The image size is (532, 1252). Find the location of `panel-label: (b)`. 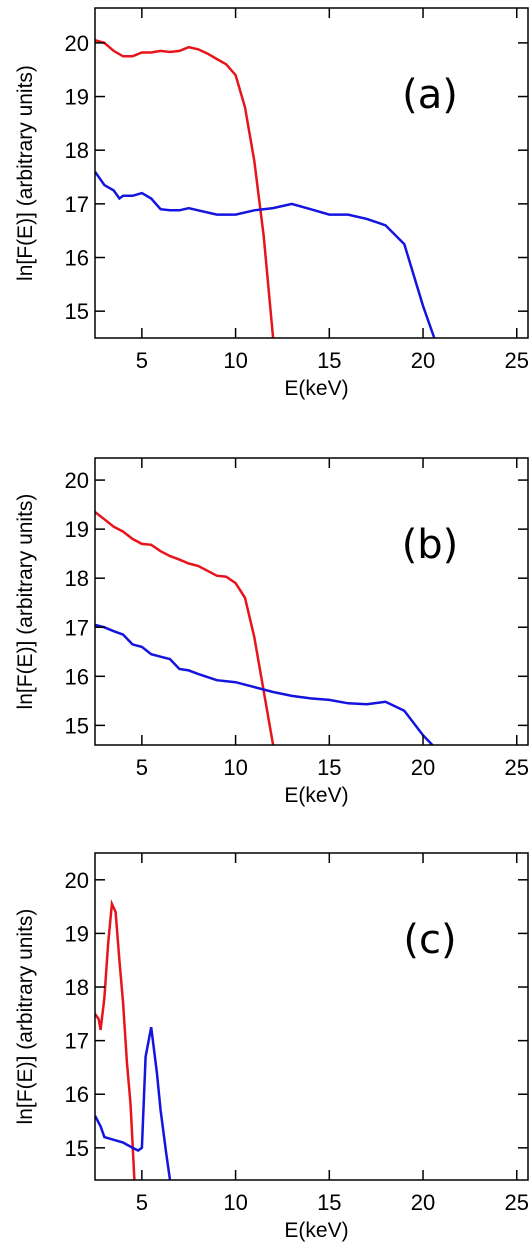

panel-label: (b) is located at coordinates (430, 545).